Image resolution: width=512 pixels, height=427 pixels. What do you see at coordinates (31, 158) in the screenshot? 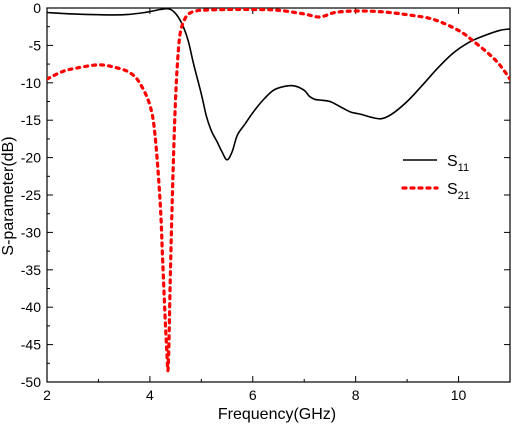
I see `y-tick-label: -20` at bounding box center [31, 158].